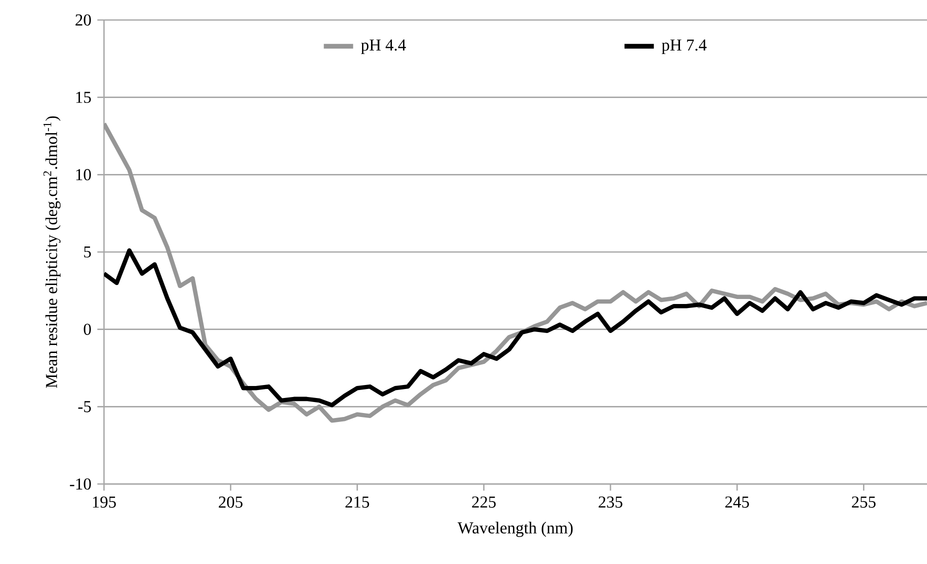  I want to click on x-tick-label: 195, so click(104, 502).